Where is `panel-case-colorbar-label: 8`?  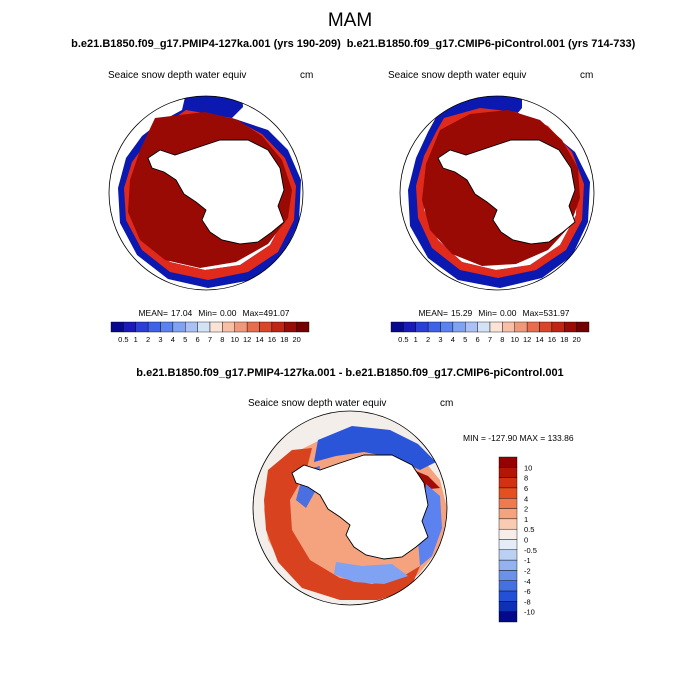
panel-case-colorbar-label: 8 is located at coordinates (222, 339).